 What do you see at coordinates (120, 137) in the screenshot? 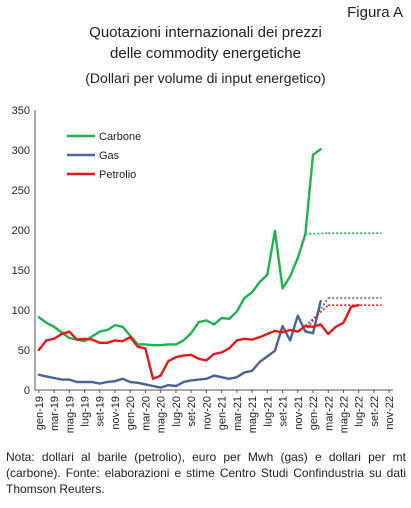
I see `legend-label-carbone: Carbone` at bounding box center [120, 137].